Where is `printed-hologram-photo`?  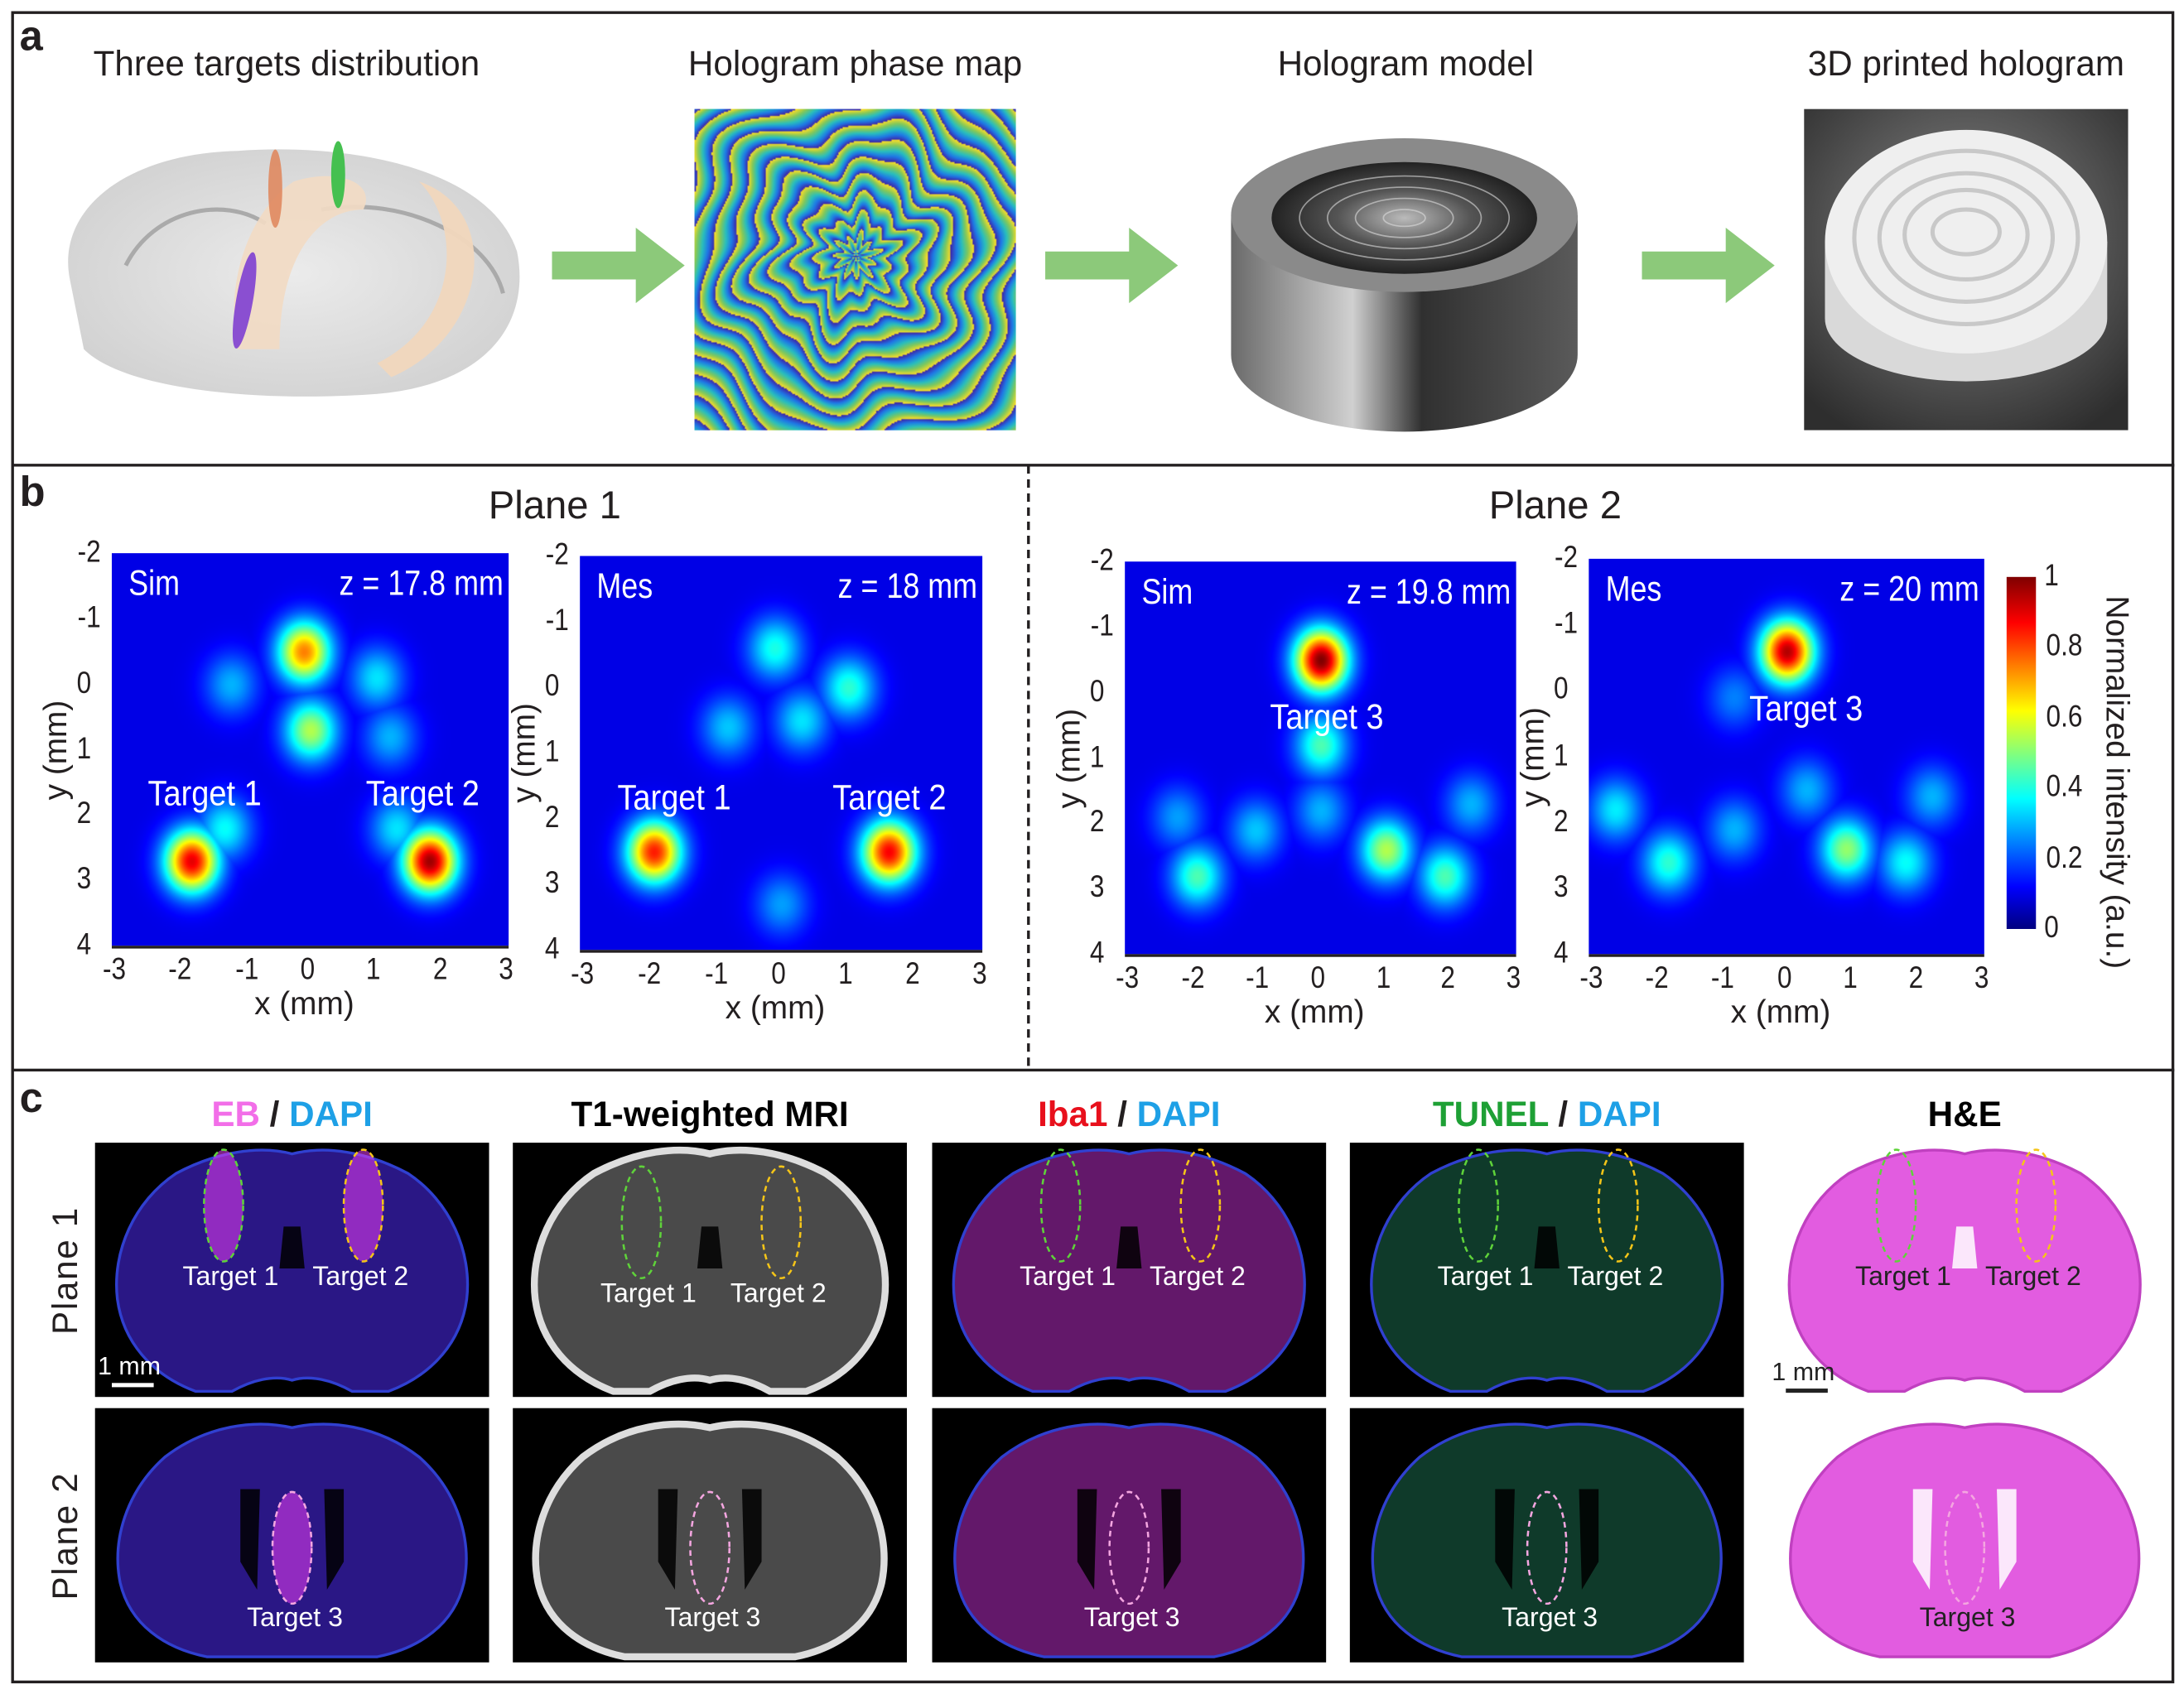 printed-hologram-photo is located at coordinates (1966, 269).